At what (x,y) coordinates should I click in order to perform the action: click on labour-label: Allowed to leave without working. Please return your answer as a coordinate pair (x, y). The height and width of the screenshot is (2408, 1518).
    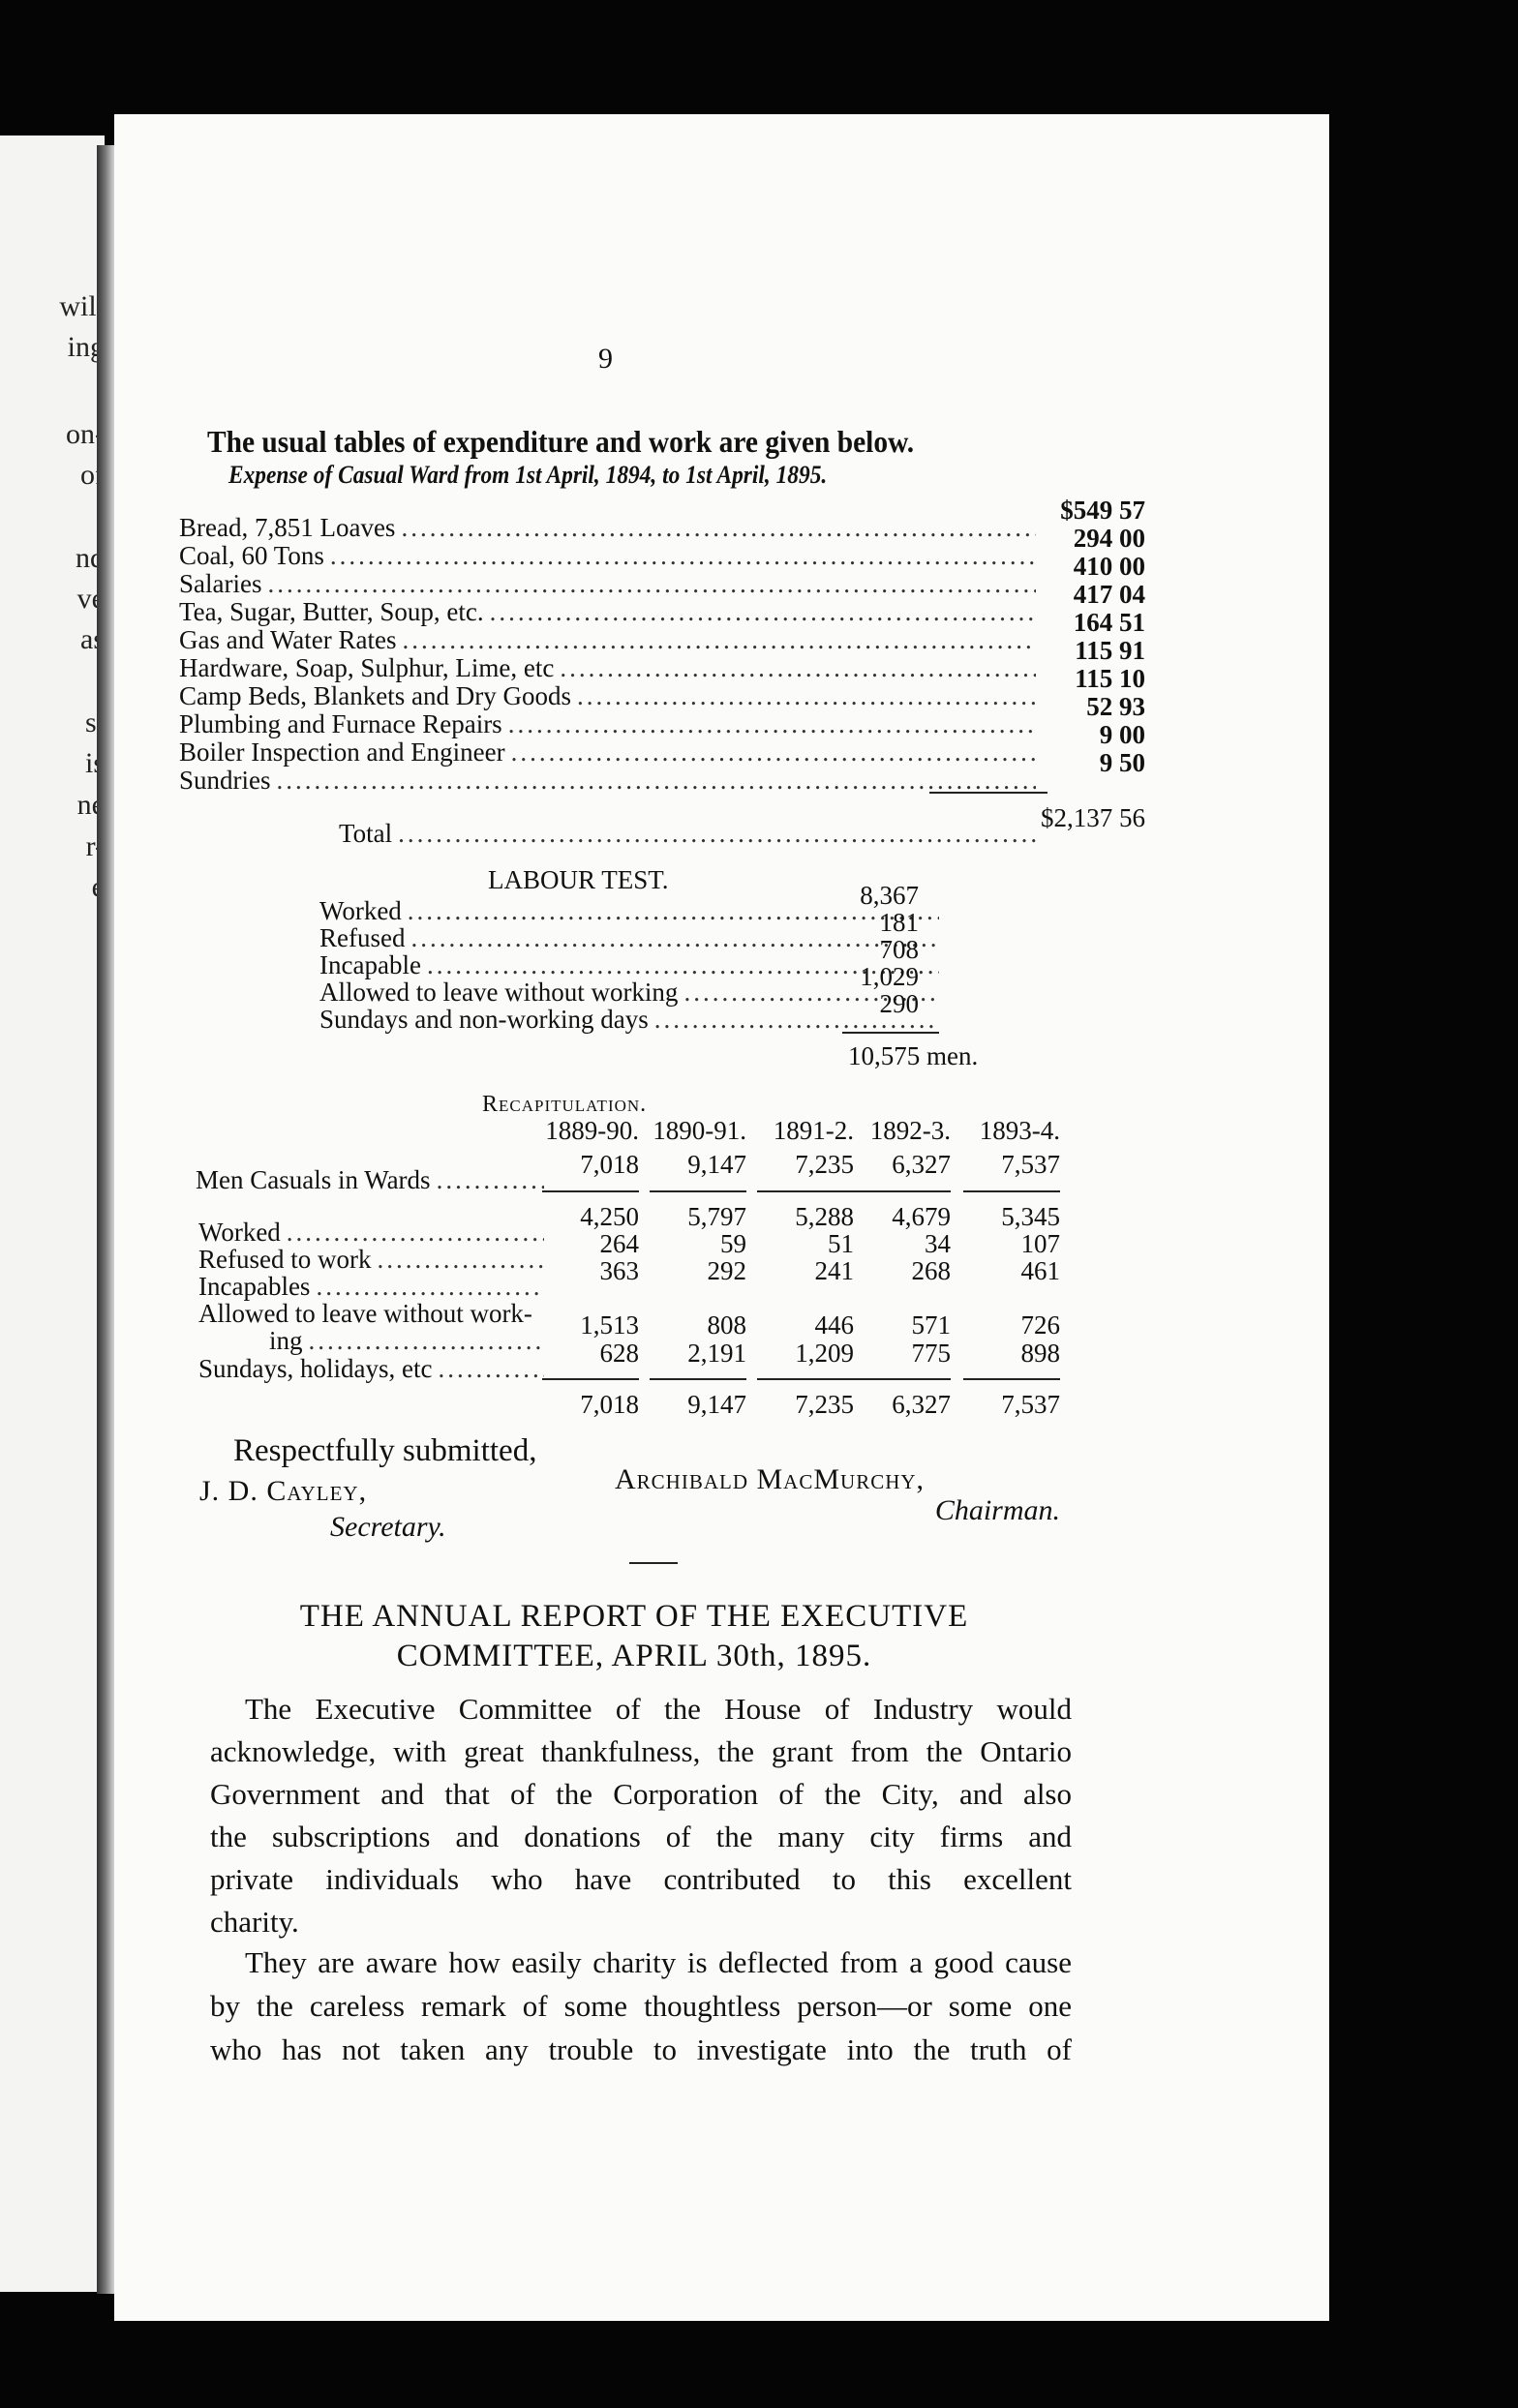
    Looking at the image, I should click on (499, 992).